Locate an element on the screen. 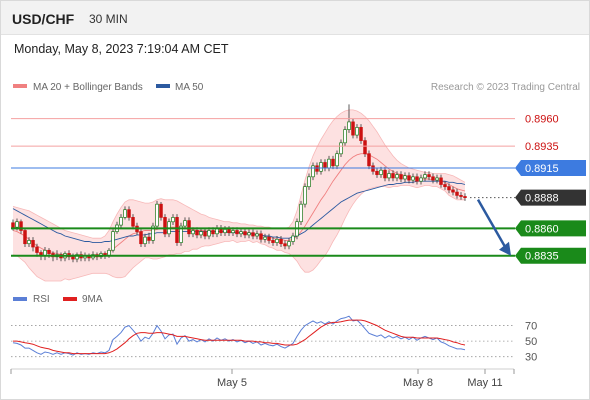  rsi-plot: 70 50 30 is located at coordinates (274, 339).